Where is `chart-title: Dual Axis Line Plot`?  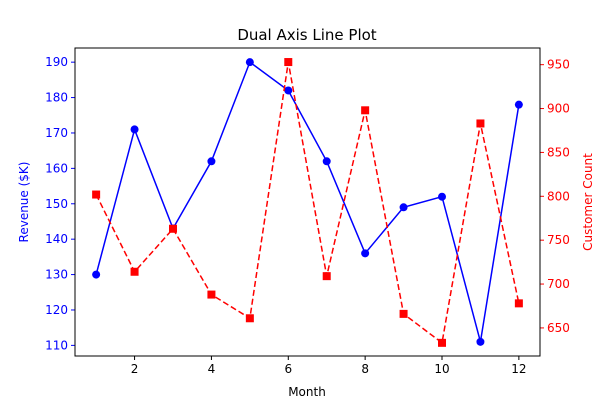 chart-title: Dual Axis Line Plot is located at coordinates (306, 35).